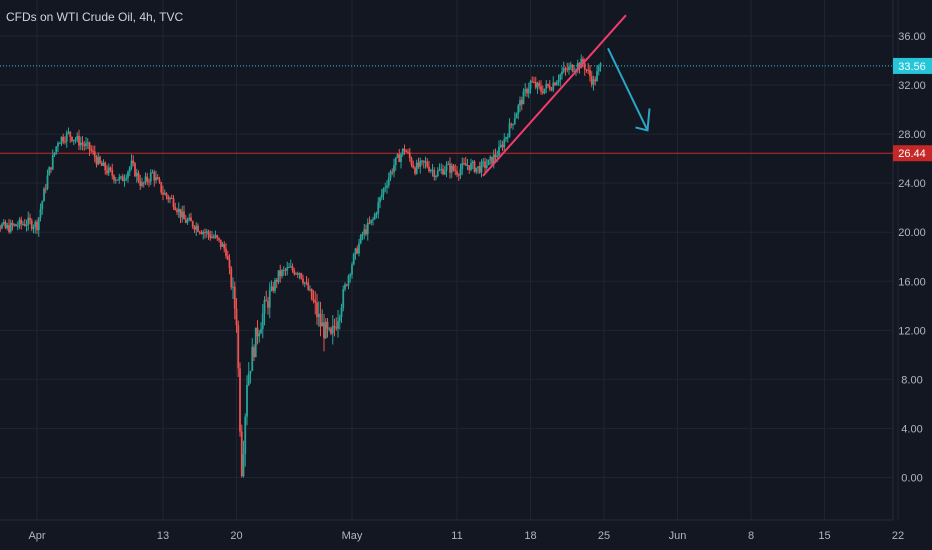  Describe the element at coordinates (604, 536) in the screenshot. I see `x-tick-label: 25` at that location.